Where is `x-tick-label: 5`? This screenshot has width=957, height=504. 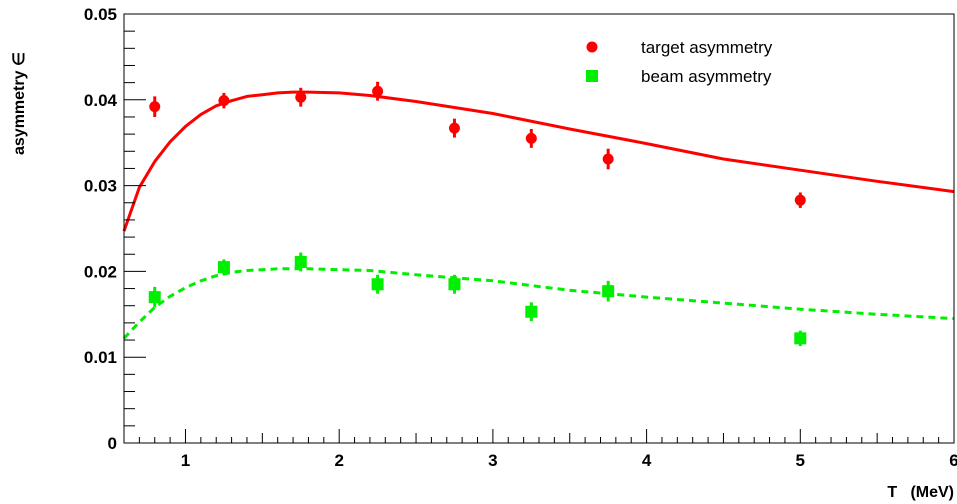
x-tick-label: 5 is located at coordinates (800, 460).